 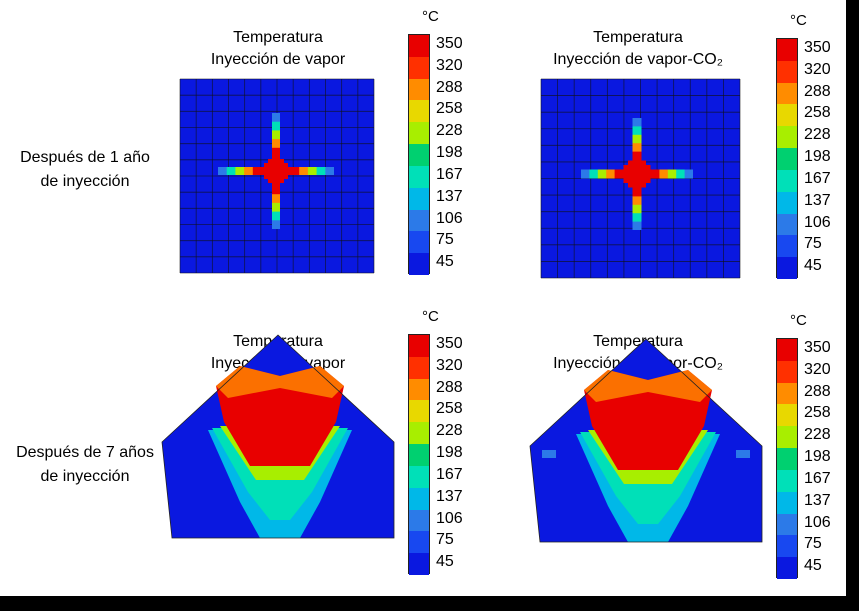 What do you see at coordinates (278, 49) in the screenshot?
I see `panel-title-1: Temperatura Inyección de vapor` at bounding box center [278, 49].